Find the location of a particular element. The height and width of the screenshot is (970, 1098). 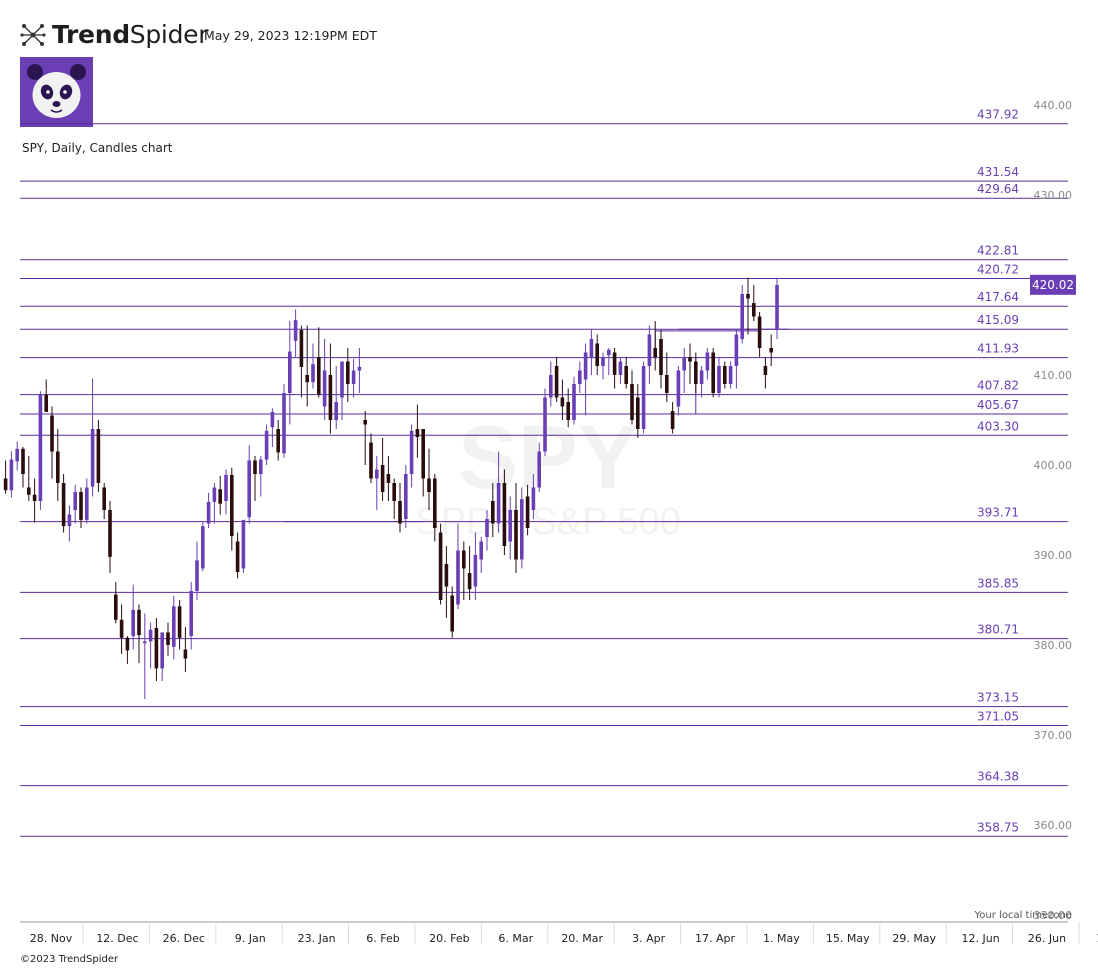

level-label-12: 385.85 is located at coordinates (998, 583).